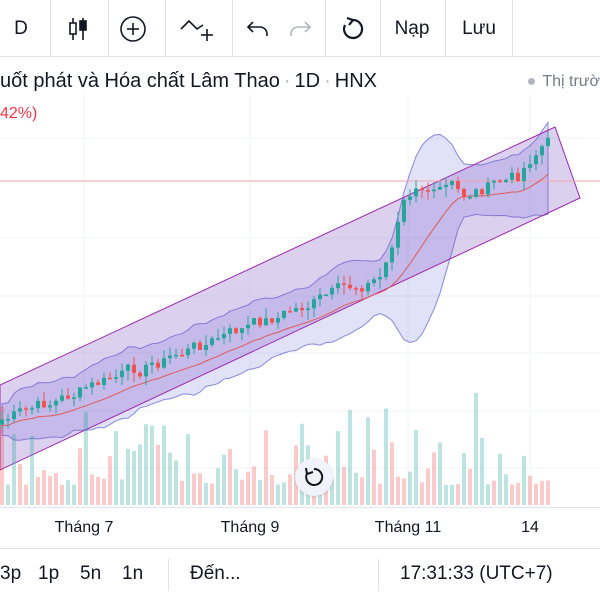 The width and height of the screenshot is (600, 600). Describe the element at coordinates (11, 573) in the screenshot. I see `range-3p-button: 3p` at that location.